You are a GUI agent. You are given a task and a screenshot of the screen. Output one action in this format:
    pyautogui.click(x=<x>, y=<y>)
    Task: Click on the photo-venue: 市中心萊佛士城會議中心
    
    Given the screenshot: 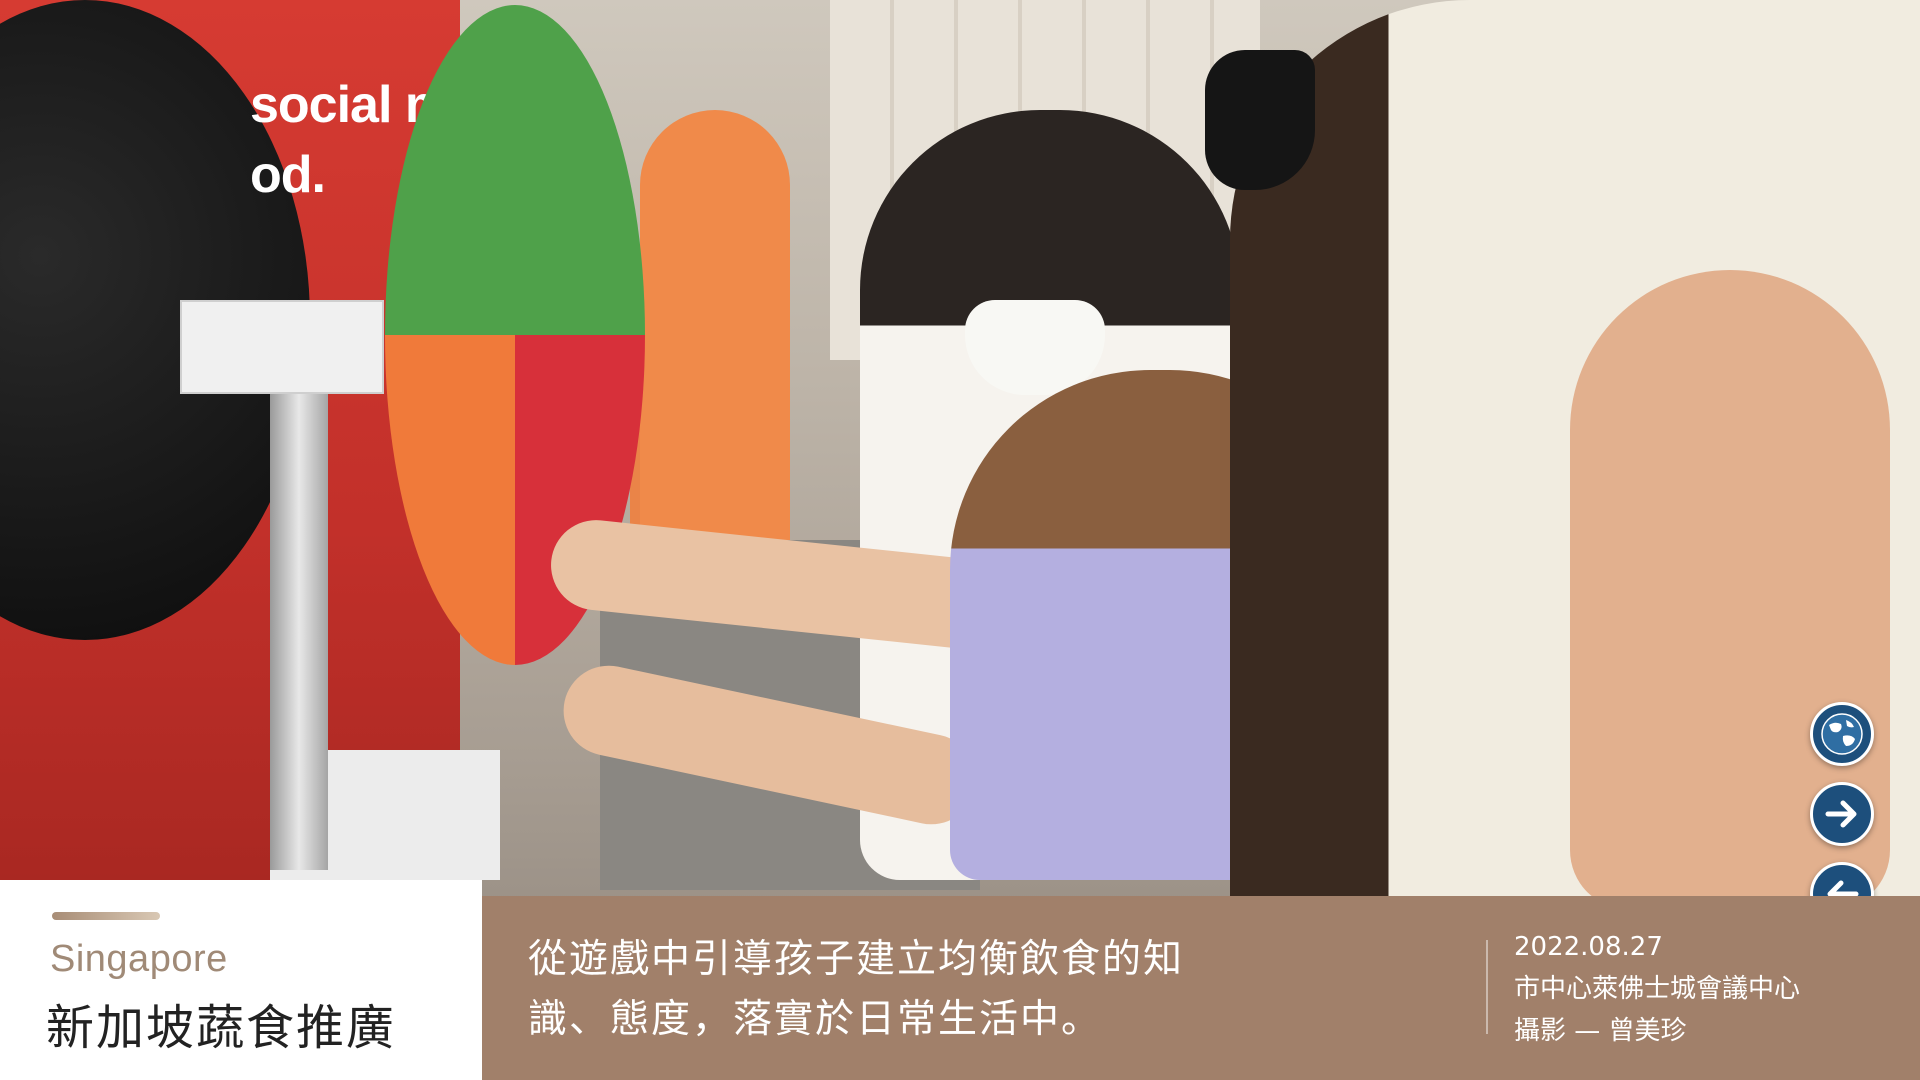 What is the action you would take?
    pyautogui.click(x=1657, y=989)
    